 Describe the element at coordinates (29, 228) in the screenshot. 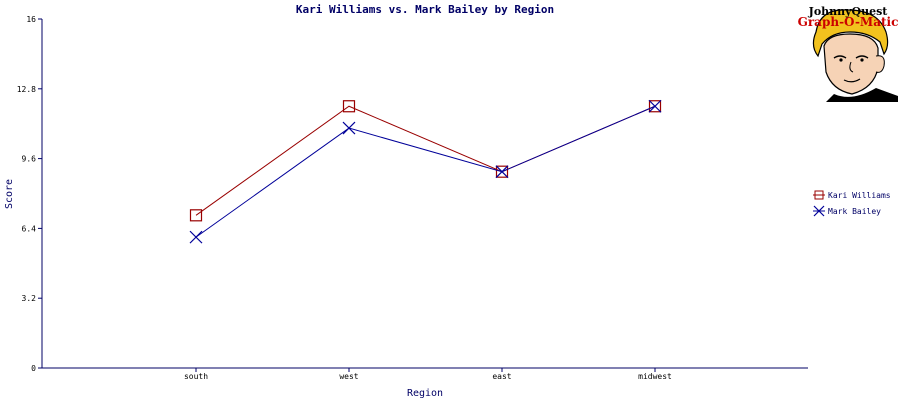

I see `y-tick-label: 6.4` at that location.